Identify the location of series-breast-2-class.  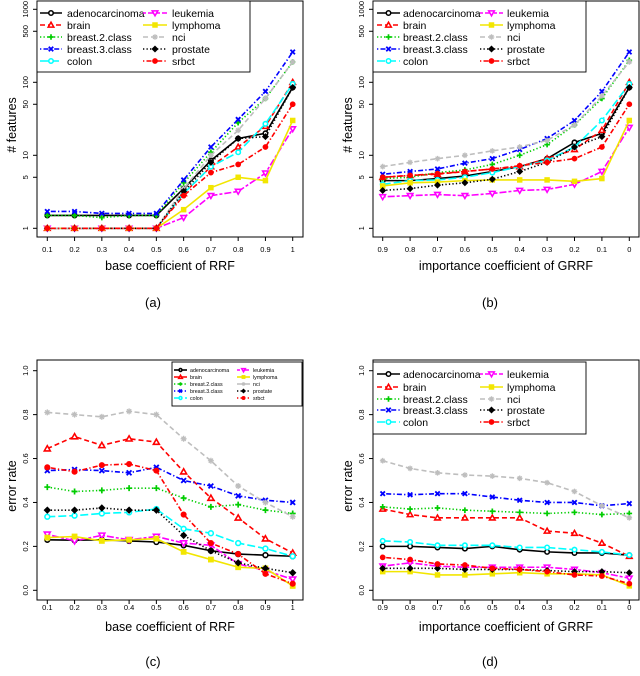
(170, 140).